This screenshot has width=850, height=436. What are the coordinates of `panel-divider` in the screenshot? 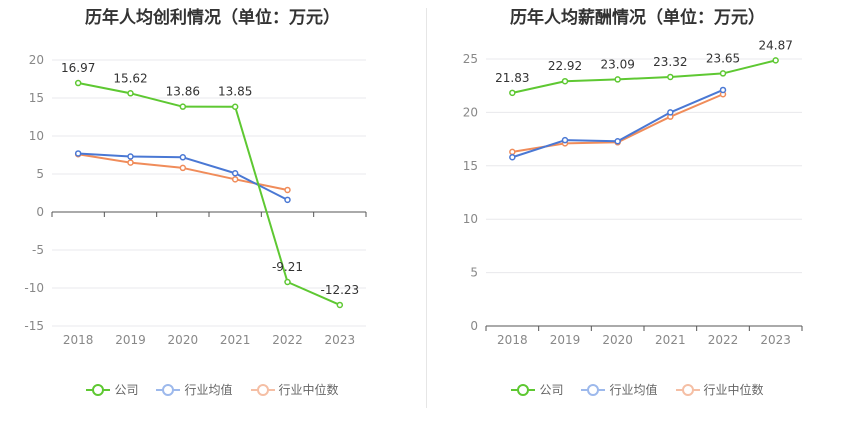 It's located at (426, 208).